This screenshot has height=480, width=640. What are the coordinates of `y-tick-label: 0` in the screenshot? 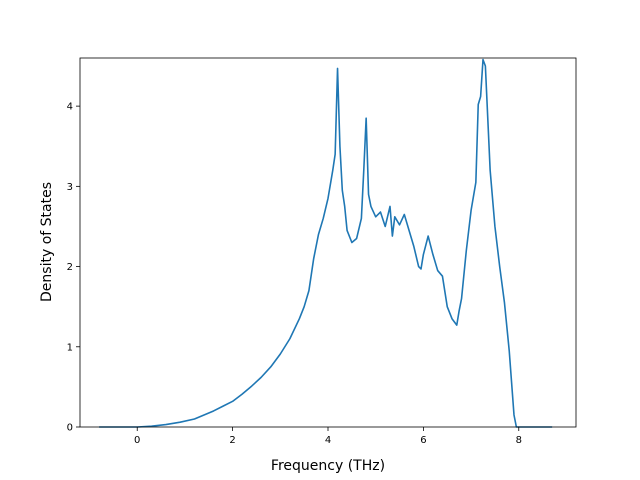 It's located at (70, 428).